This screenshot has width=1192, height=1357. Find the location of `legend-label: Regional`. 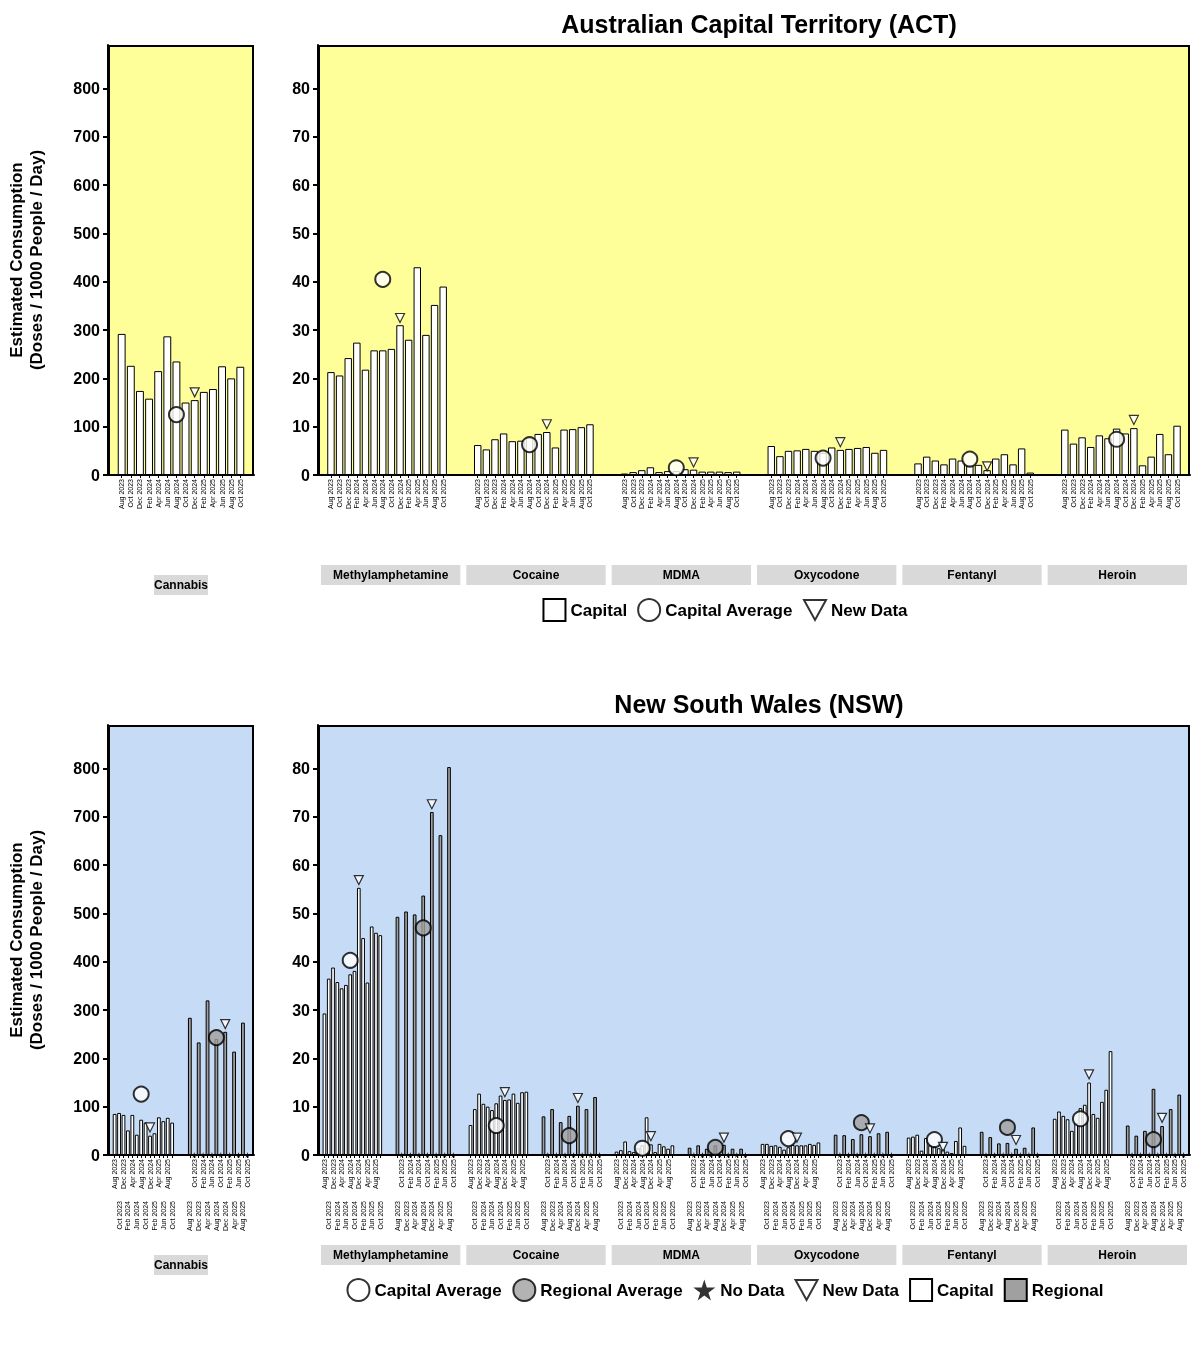

legend-label: Regional is located at coordinates (1067, 1290).